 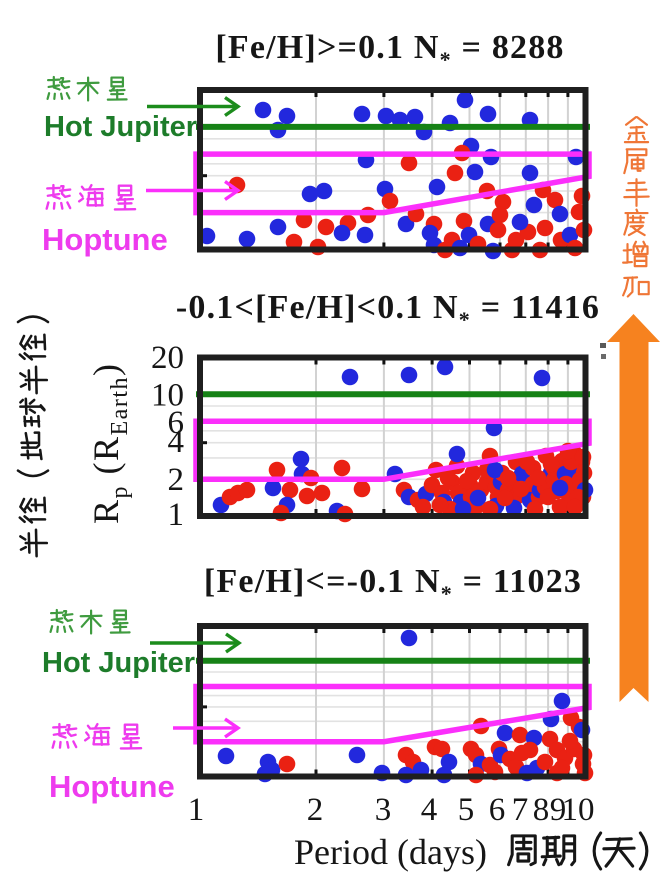 I want to click on svg-text: 3, so click(x=383, y=810).